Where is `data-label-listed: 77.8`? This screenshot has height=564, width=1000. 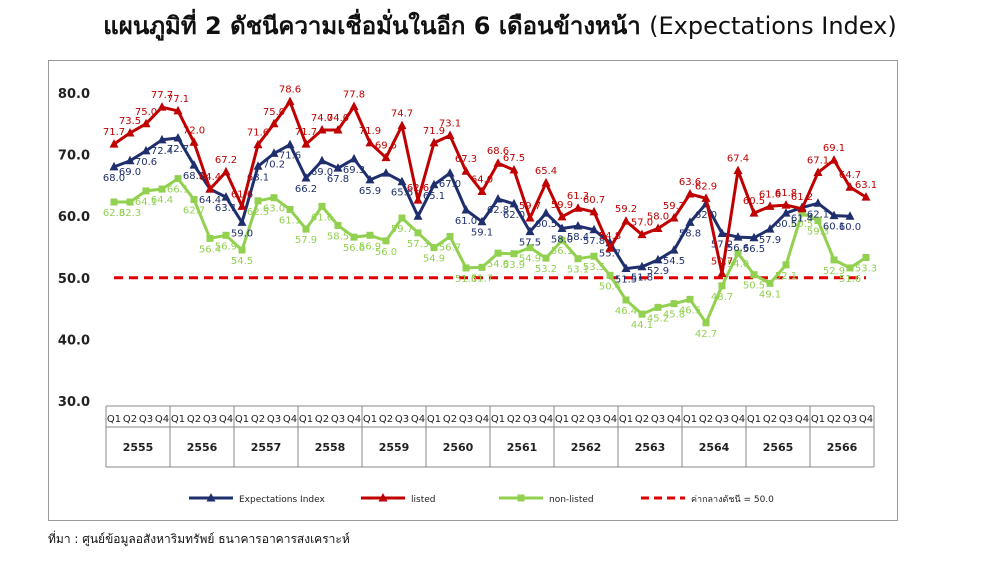 data-label-listed: 77.8 is located at coordinates (354, 95).